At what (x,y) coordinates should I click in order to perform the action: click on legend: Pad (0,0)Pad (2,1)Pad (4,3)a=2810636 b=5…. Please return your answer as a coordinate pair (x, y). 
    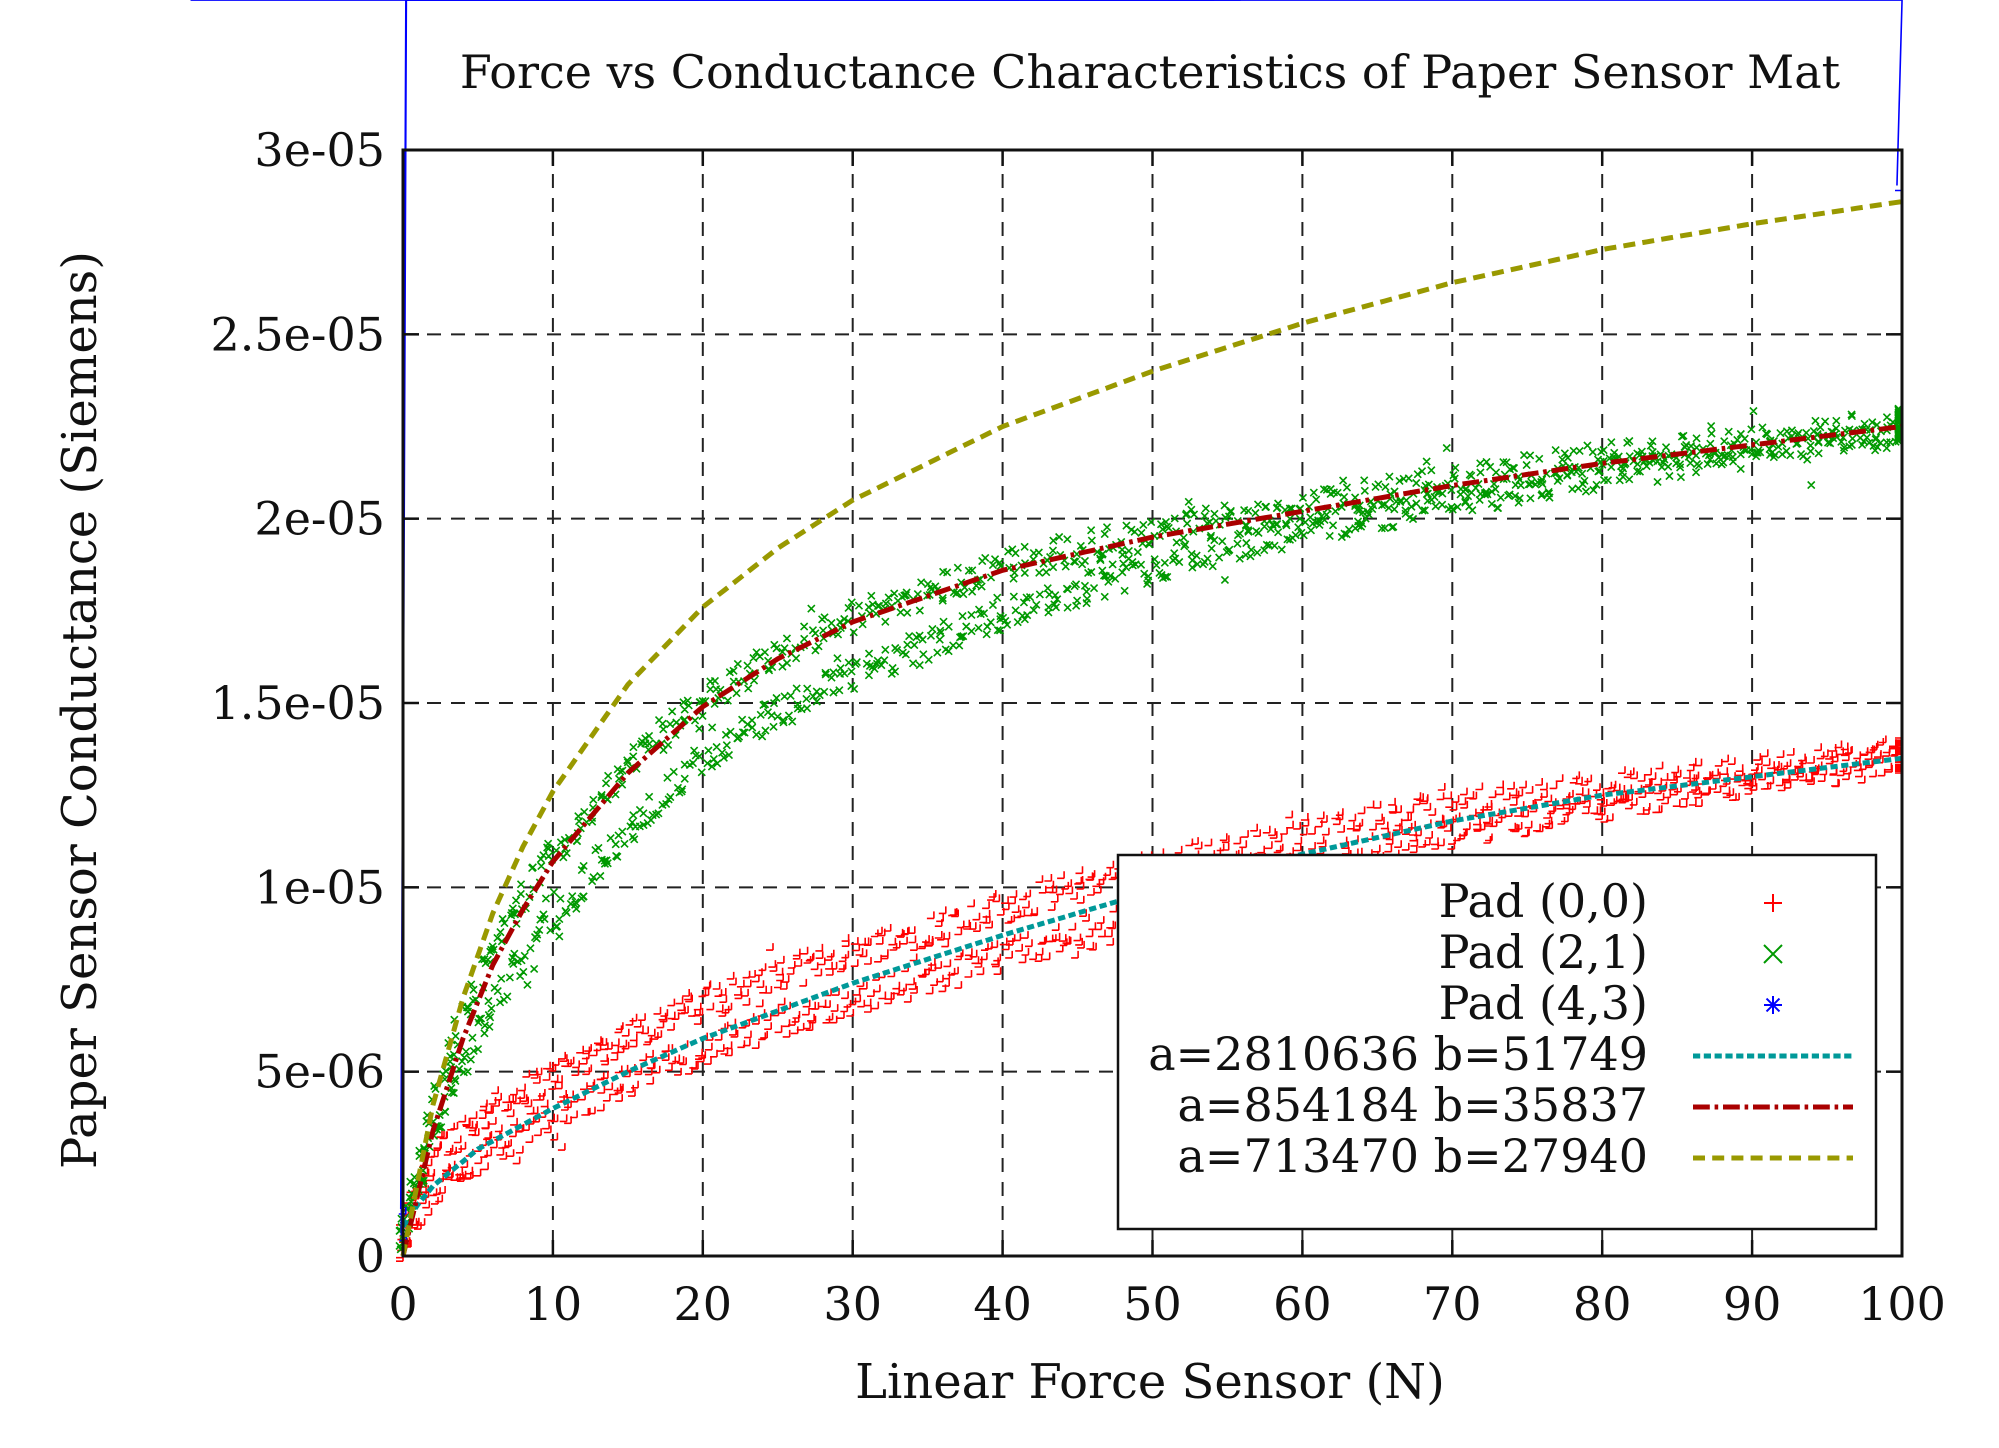
    Looking at the image, I should click on (1497, 1042).